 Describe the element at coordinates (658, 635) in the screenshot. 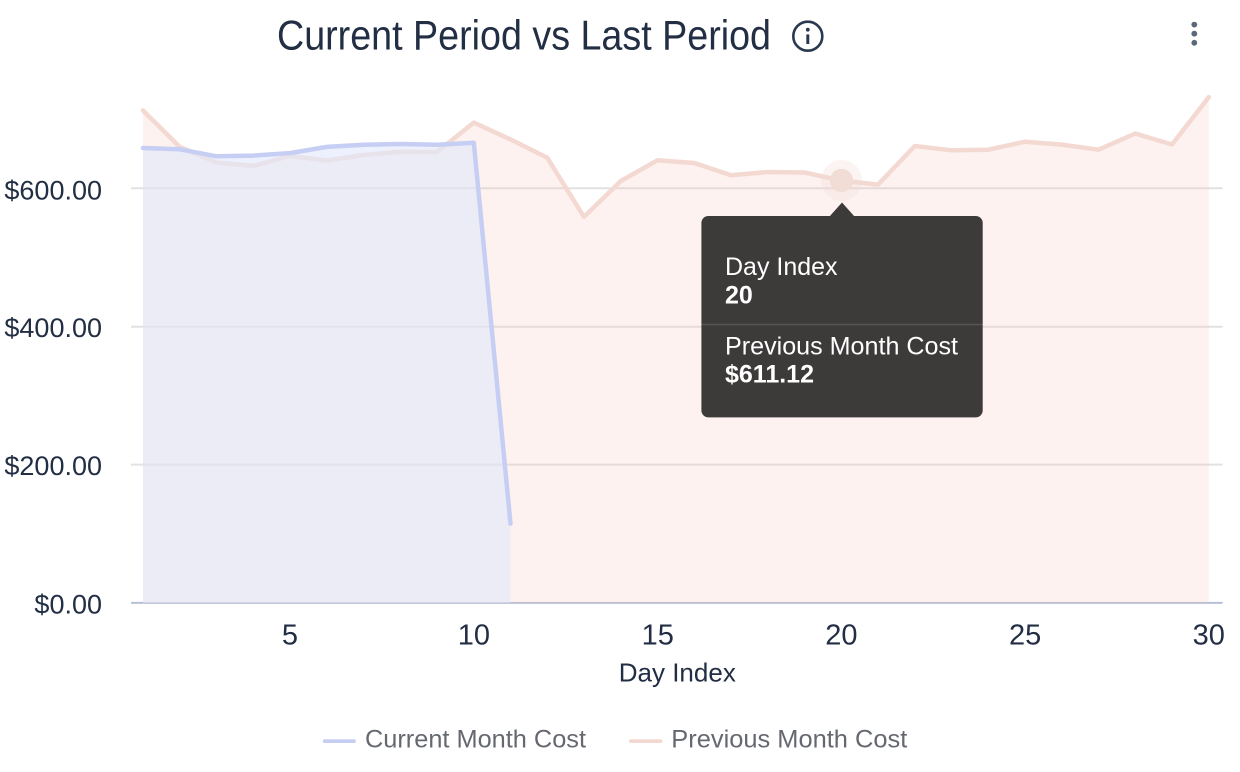

I see `svg-text: 15` at that location.